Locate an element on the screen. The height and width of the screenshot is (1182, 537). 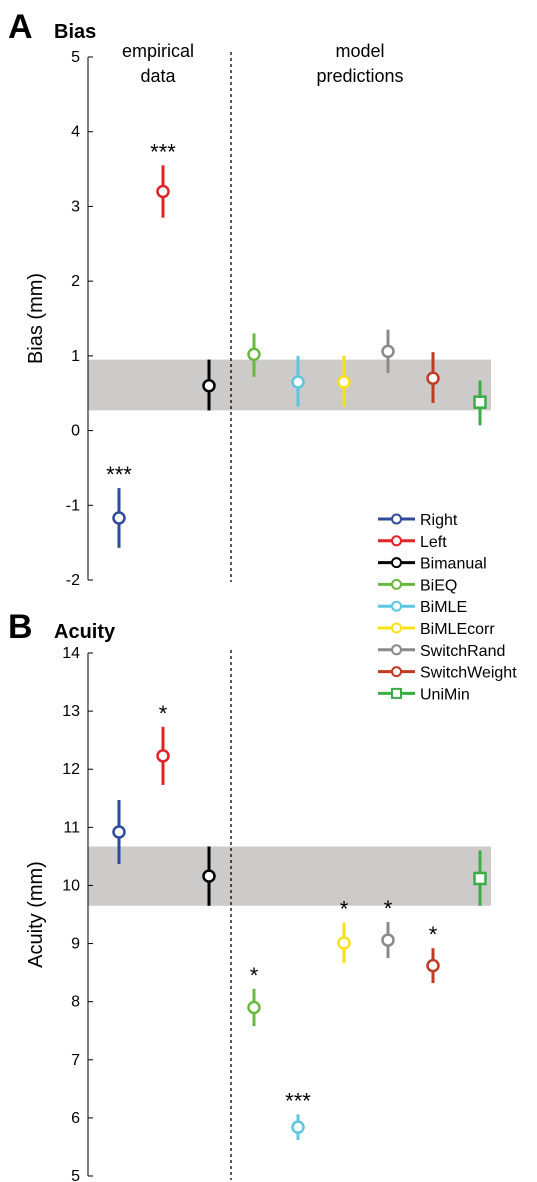
y-tick-label: 2 is located at coordinates (75, 281).